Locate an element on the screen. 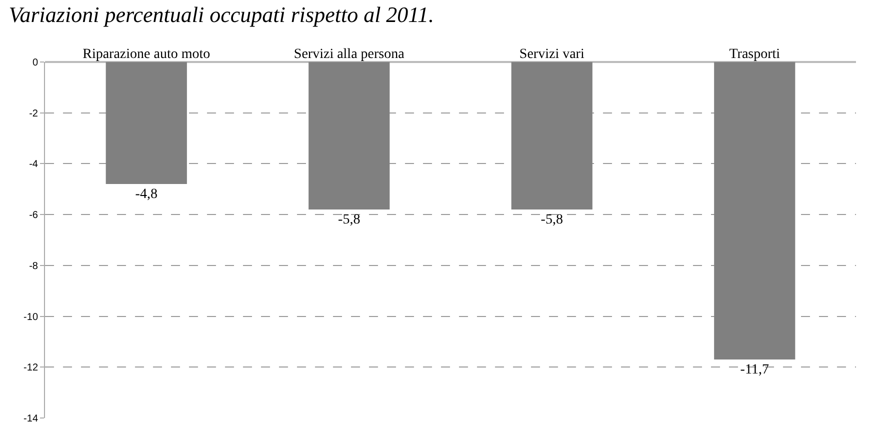 The height and width of the screenshot is (435, 876). chart-title: Variazioni percentuali occupati rispetto al 2011. is located at coordinates (221, 14).